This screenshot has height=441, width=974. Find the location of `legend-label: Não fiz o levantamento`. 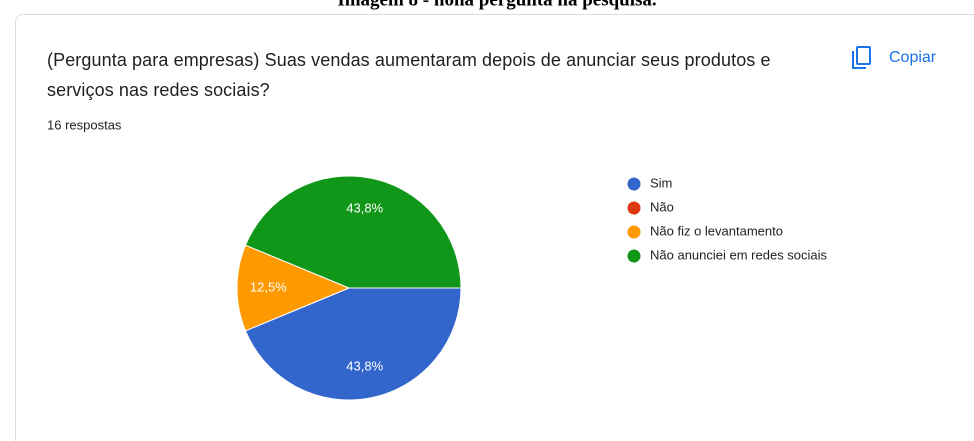

legend-label: Não fiz o levantamento is located at coordinates (716, 230).